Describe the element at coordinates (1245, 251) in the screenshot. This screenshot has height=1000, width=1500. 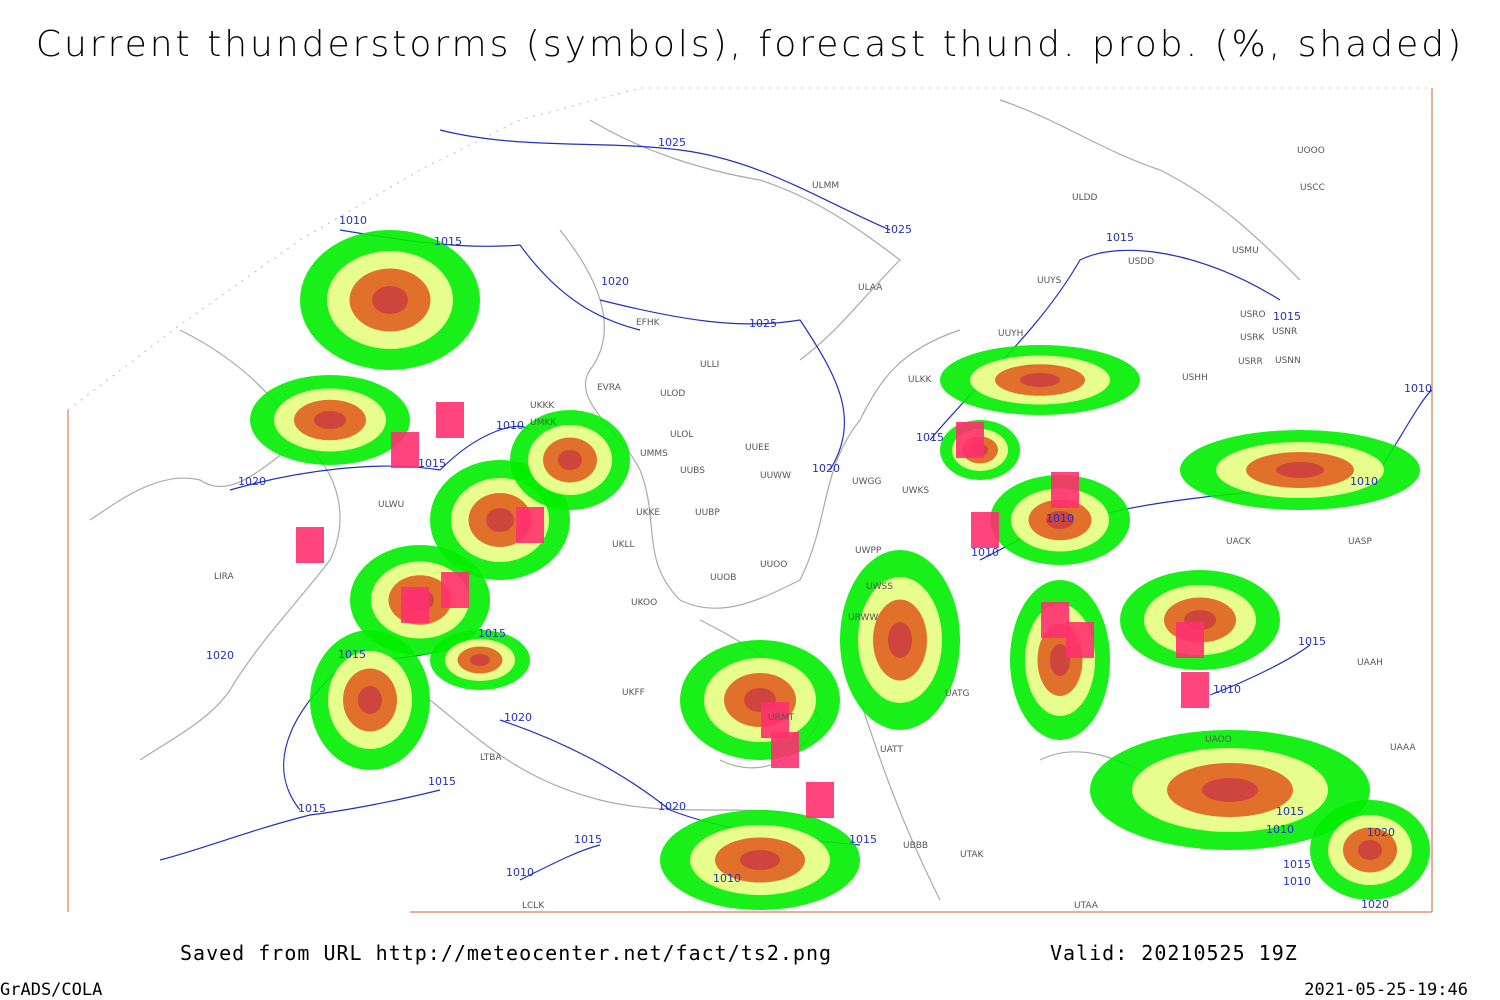
I see `station-label: USMU` at that location.